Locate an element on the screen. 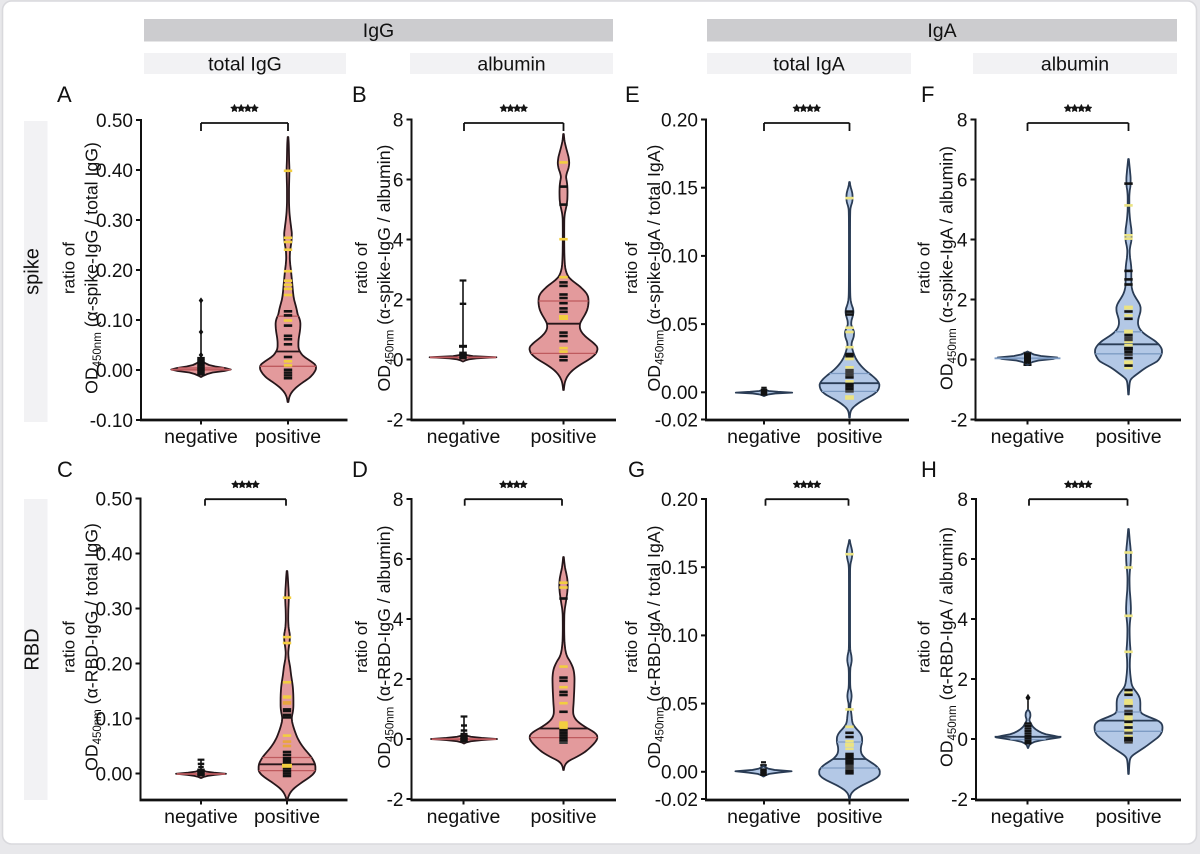 The width and height of the screenshot is (1200, 854). svg-text: -0.10 is located at coordinates (111, 421).